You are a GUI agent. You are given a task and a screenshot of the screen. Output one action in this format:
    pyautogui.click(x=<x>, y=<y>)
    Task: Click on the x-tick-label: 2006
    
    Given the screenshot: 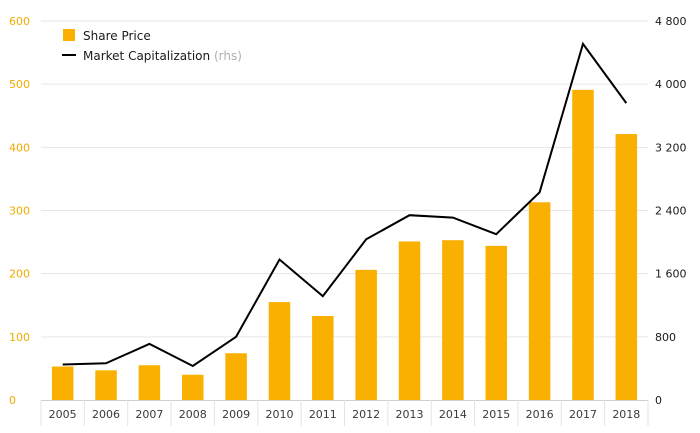 What is the action you would take?
    pyautogui.click(x=106, y=414)
    